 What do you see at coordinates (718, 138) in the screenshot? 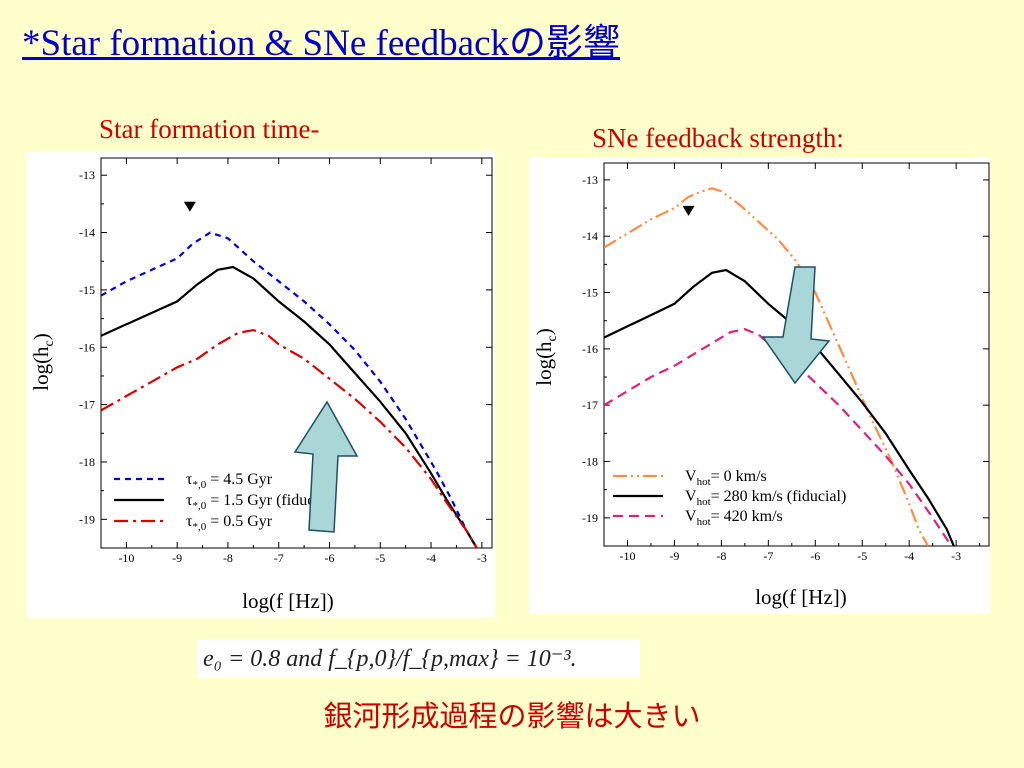
I see `right-caption: SNe feedback strength:` at bounding box center [718, 138].